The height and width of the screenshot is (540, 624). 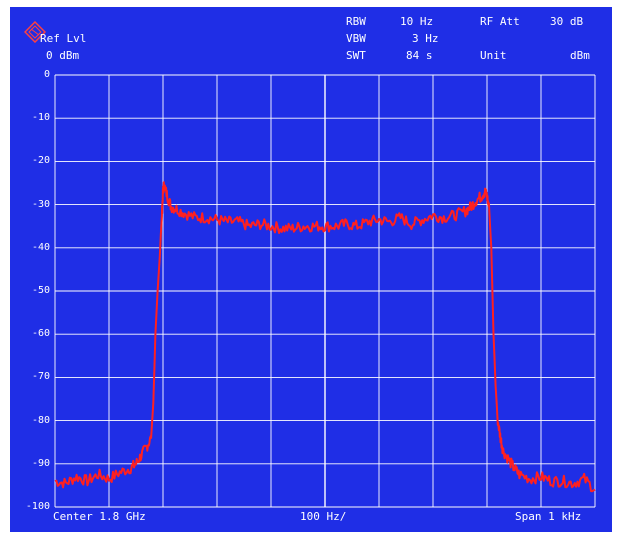 What do you see at coordinates (35, 377) in the screenshot?
I see `y-tick-label: -70` at bounding box center [35, 377].